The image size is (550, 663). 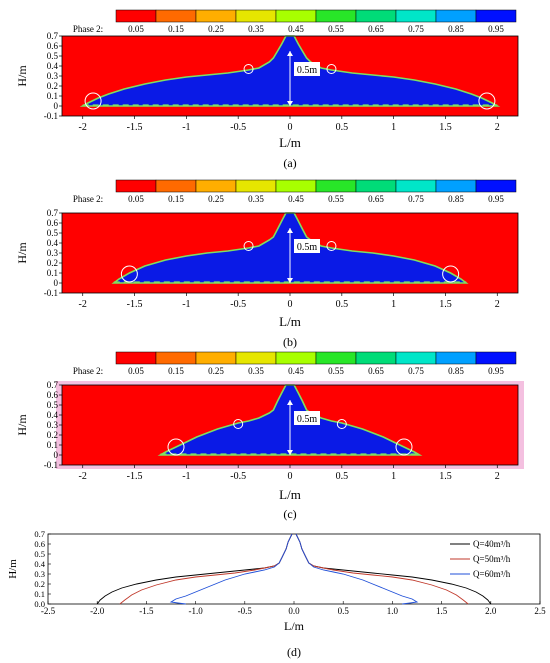 I want to click on x-tick-label: 0.0, so click(x=294, y=611).